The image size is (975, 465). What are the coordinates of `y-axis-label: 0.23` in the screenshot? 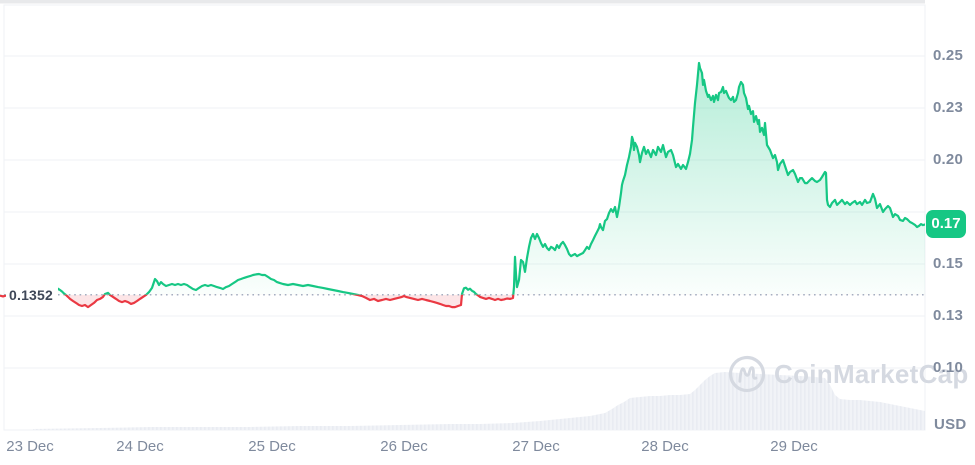 It's located at (948, 107).